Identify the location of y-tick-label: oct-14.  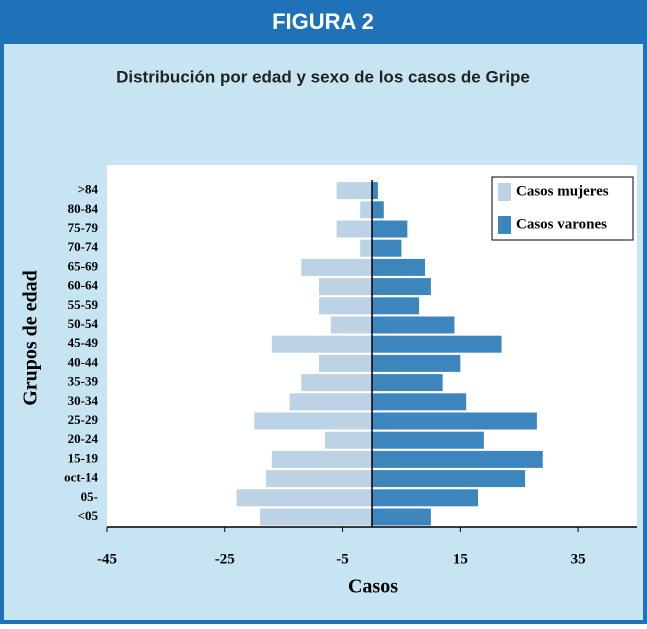
(81, 477).